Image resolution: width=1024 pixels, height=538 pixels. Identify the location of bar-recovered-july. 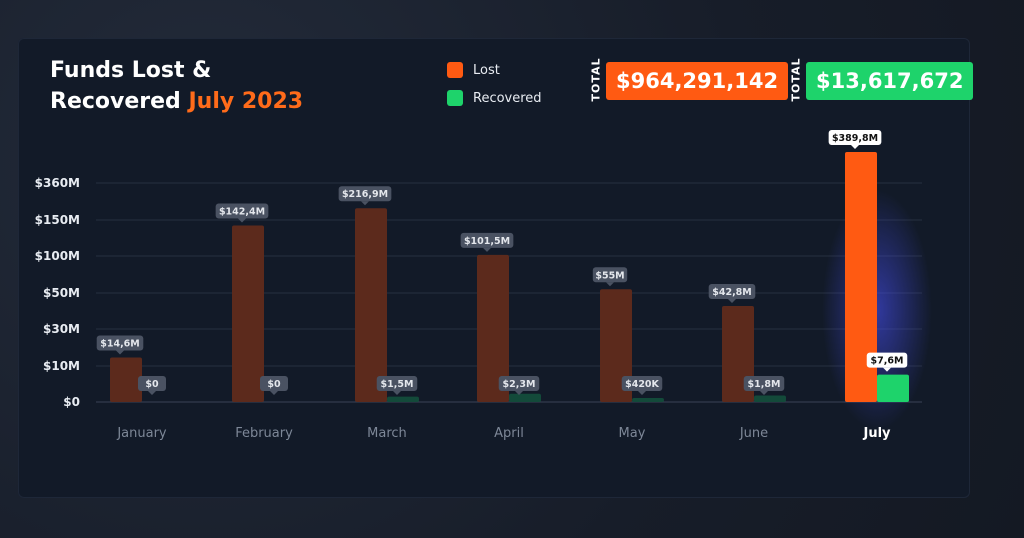
(893, 388).